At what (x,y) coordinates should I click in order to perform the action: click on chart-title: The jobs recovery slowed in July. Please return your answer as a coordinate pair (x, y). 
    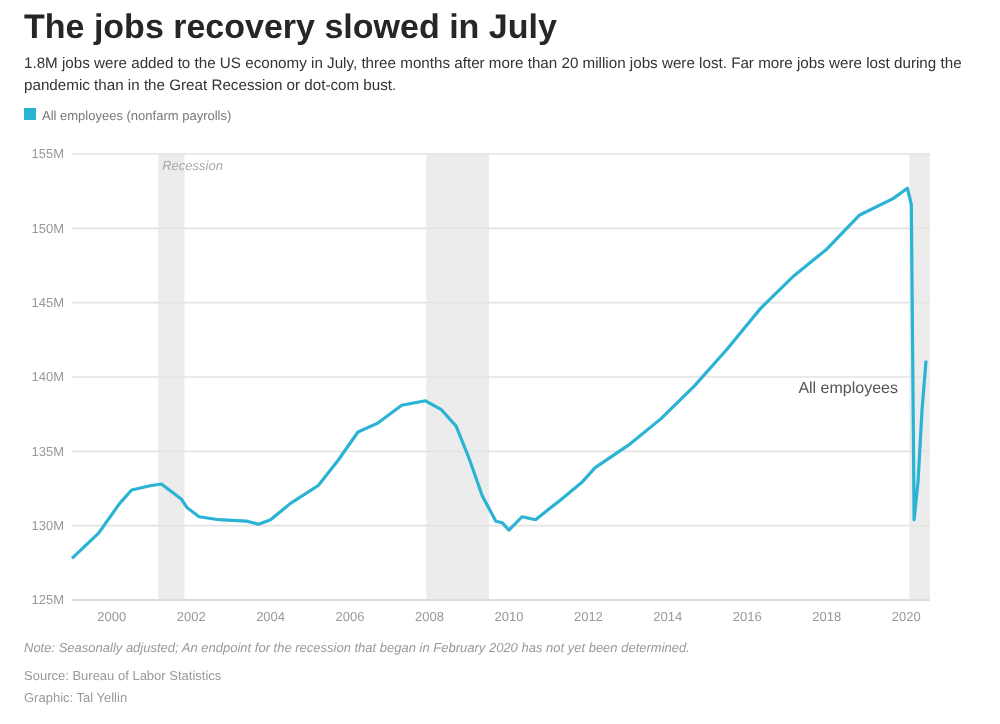
    Looking at the image, I should click on (291, 27).